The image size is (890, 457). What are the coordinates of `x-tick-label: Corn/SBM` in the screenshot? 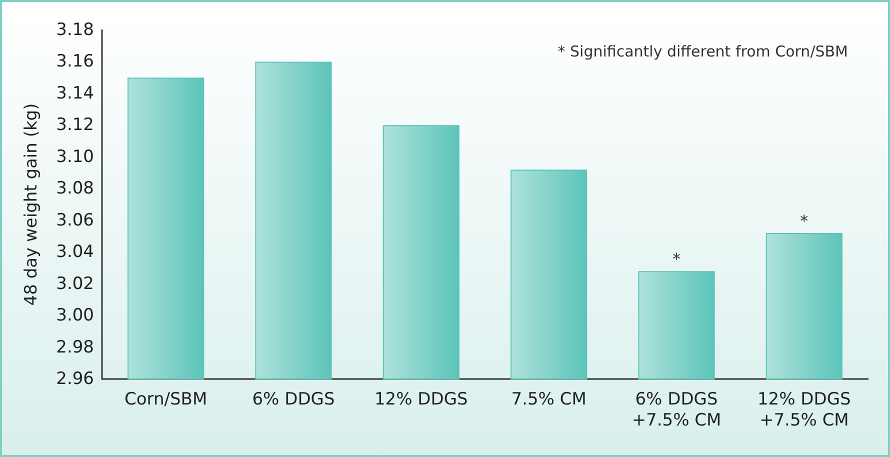 It's located at (166, 400).